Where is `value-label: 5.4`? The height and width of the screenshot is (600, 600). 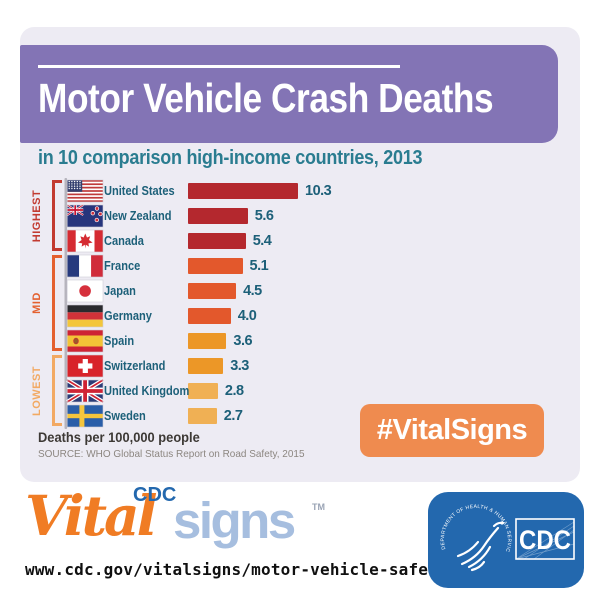
value-label: 5.4 is located at coordinates (262, 240).